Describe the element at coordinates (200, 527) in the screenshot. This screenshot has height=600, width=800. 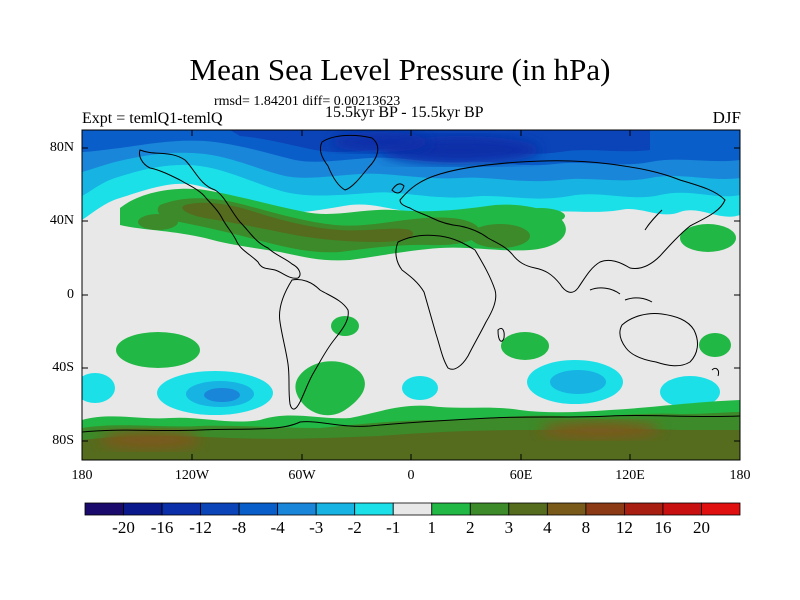
I see `colorbar-label: -12` at that location.